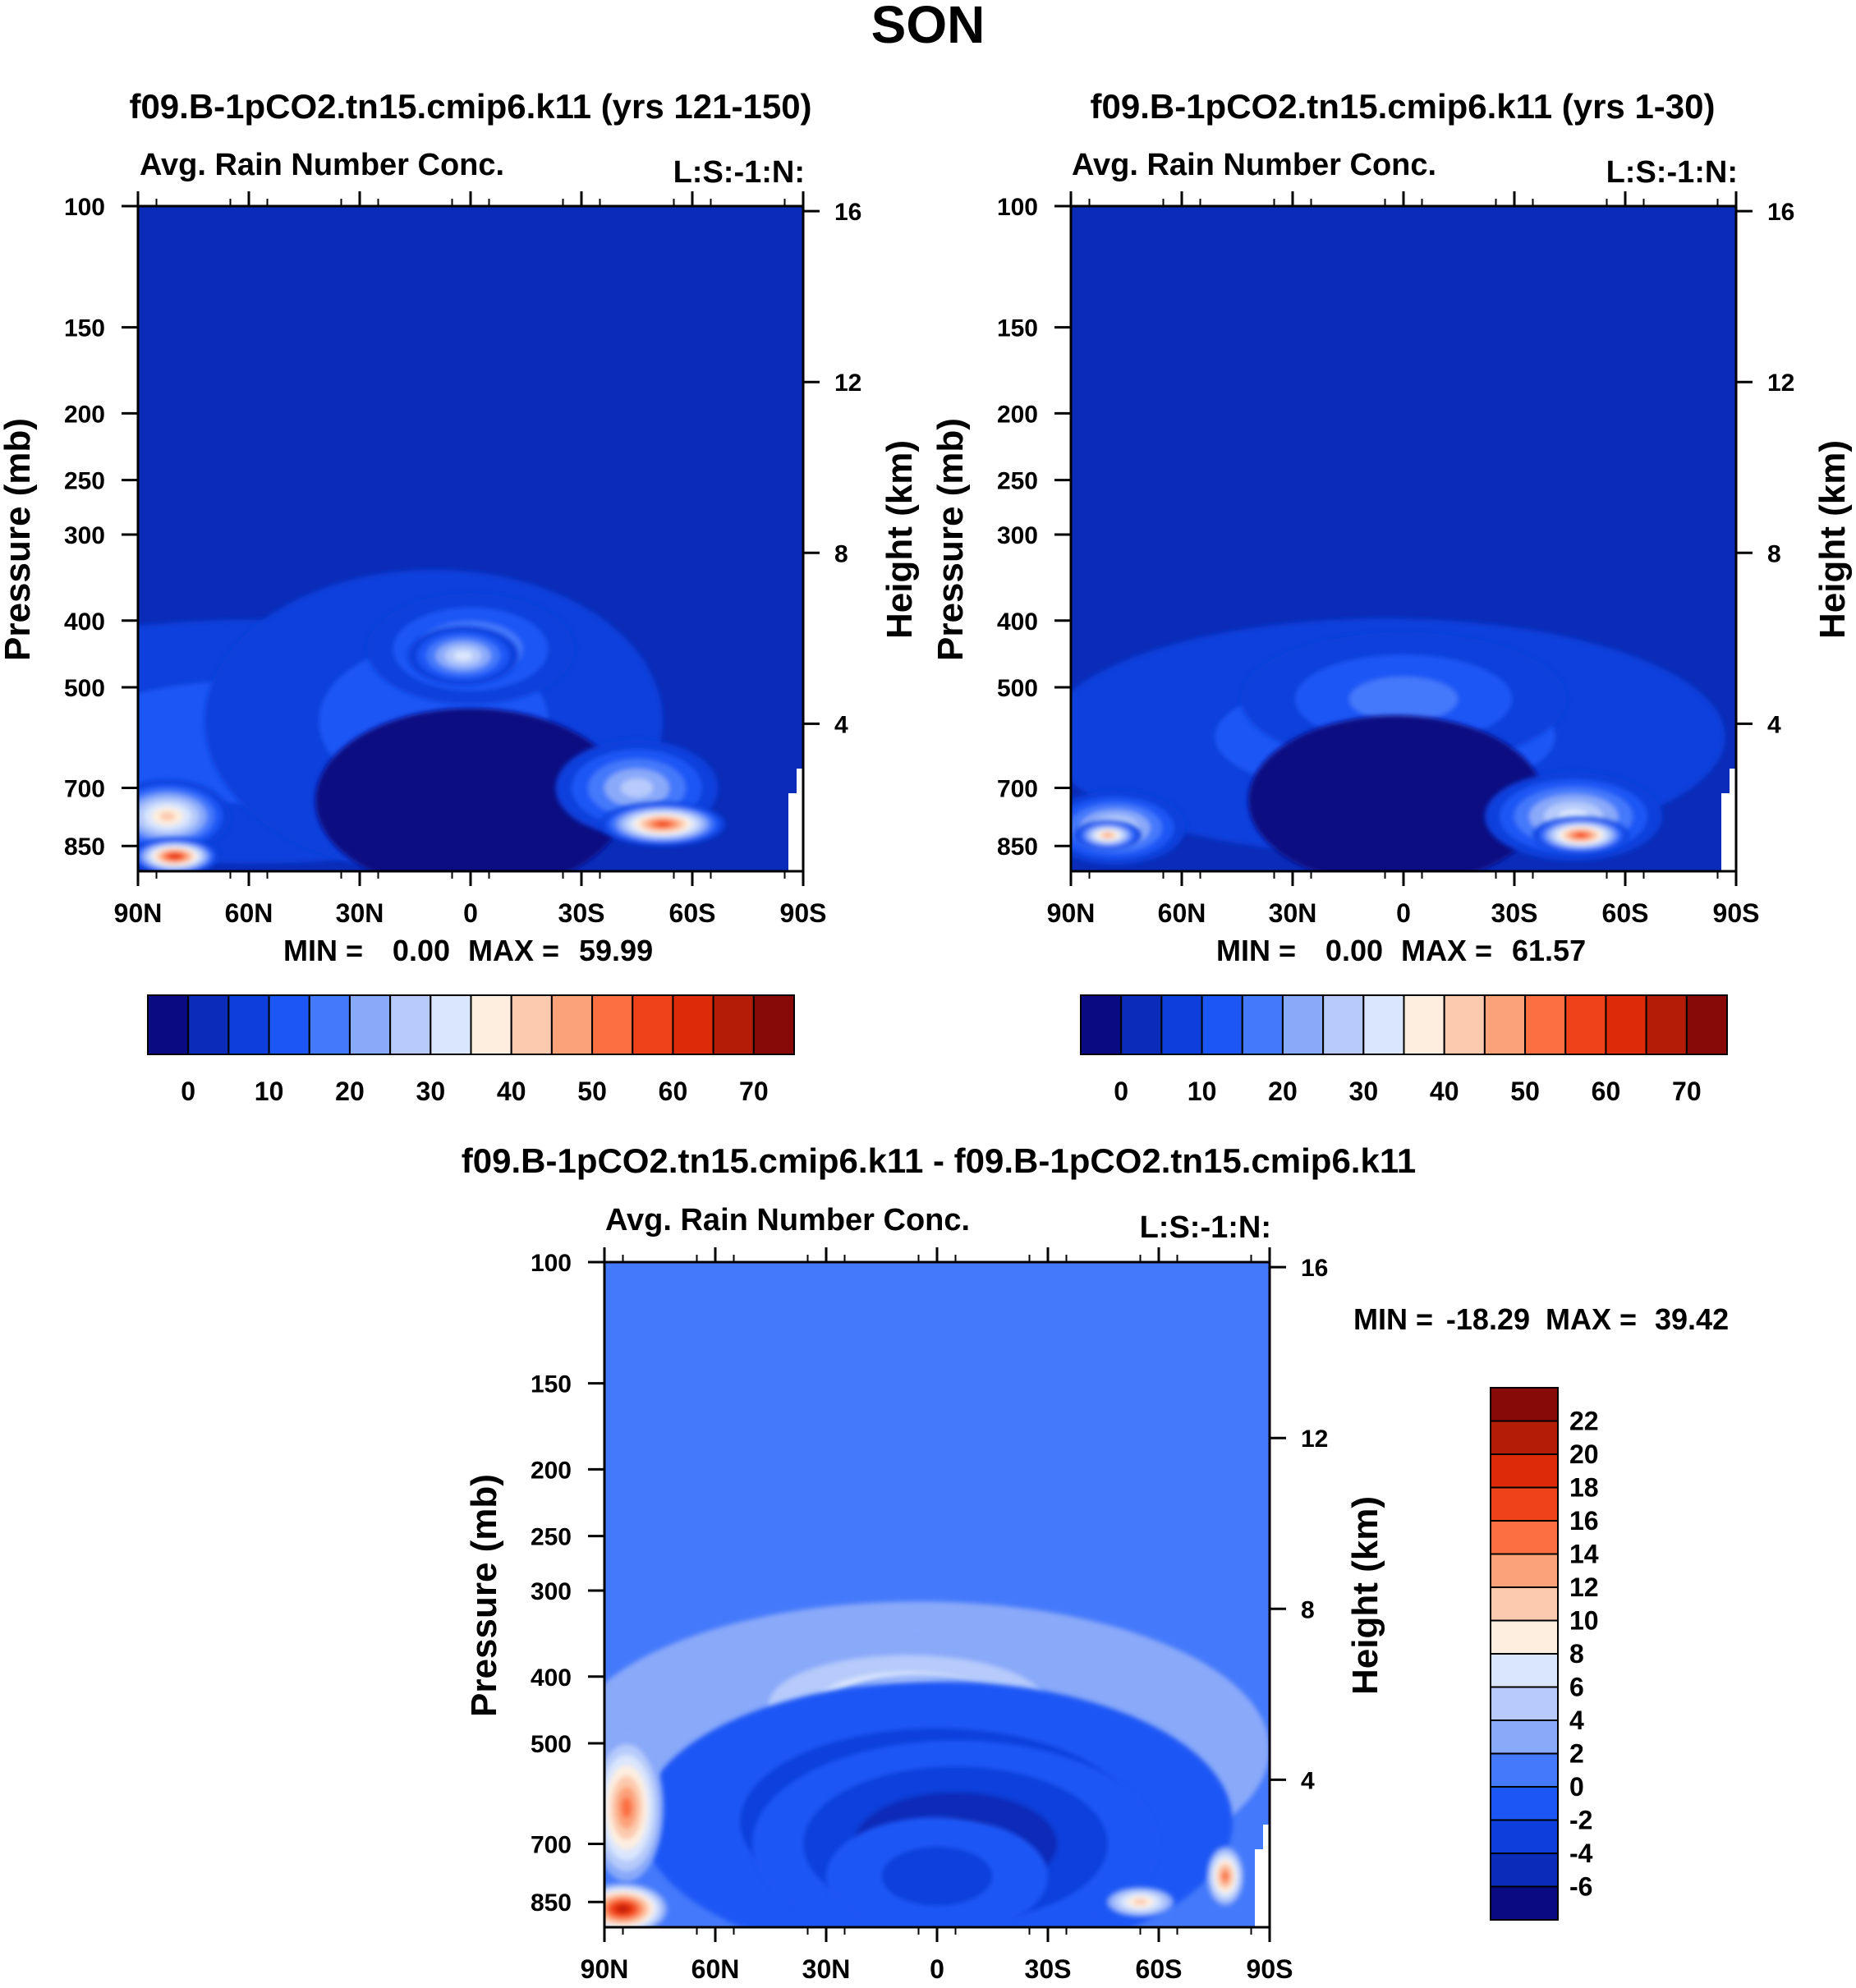  What do you see at coordinates (1017, 414) in the screenshot?
I see `y-tick-label: 200` at bounding box center [1017, 414].